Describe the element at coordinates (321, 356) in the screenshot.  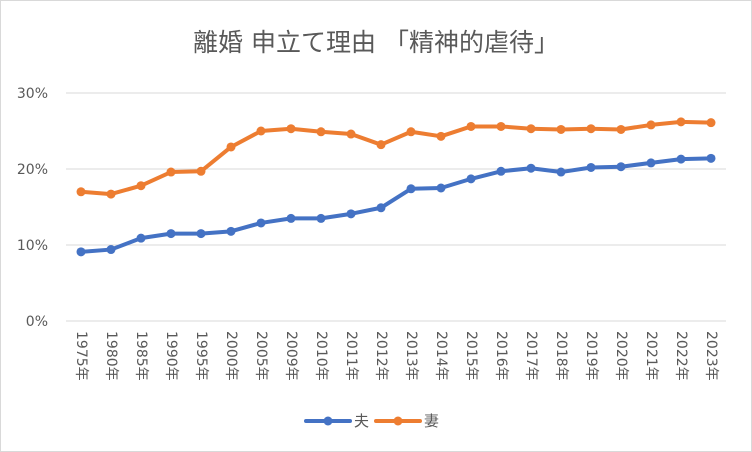
I see `x-tick-label: 2010年` at that location.